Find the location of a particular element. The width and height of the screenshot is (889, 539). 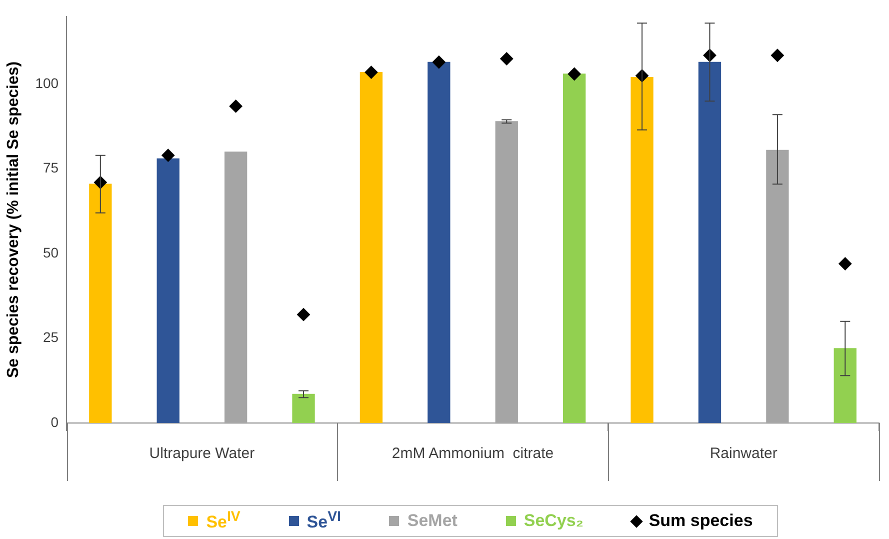

x-tick-label: Ultrapure Water is located at coordinates (202, 453).